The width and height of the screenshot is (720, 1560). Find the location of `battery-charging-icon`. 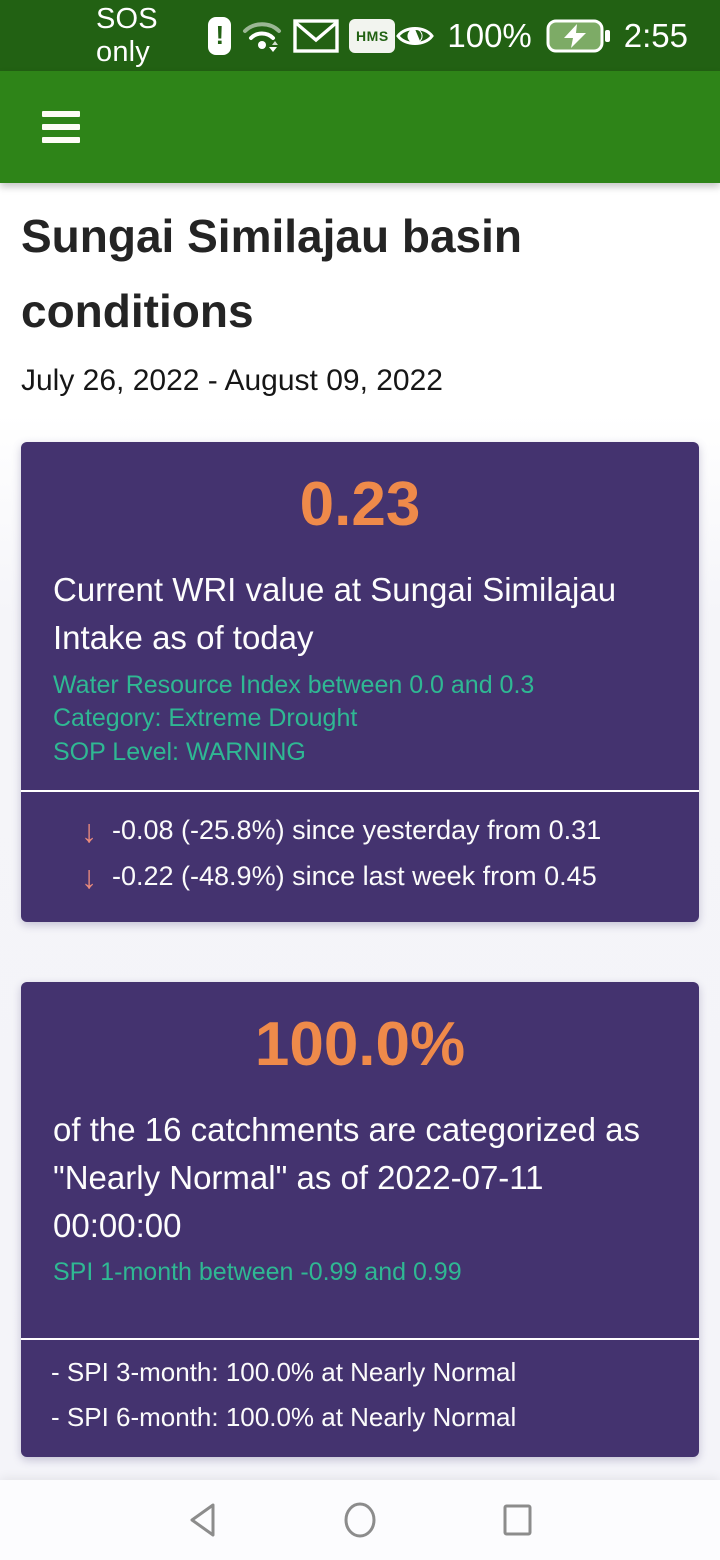

battery-charging-icon is located at coordinates (579, 36).